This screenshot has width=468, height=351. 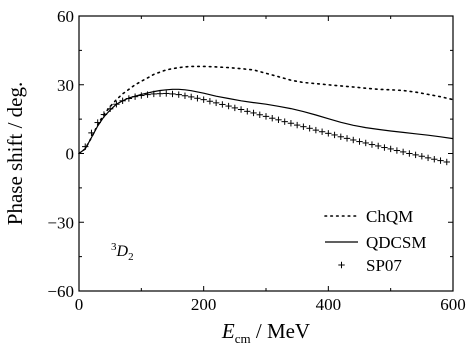 I want to click on x-axis-title-main: E, so click(x=228, y=331).